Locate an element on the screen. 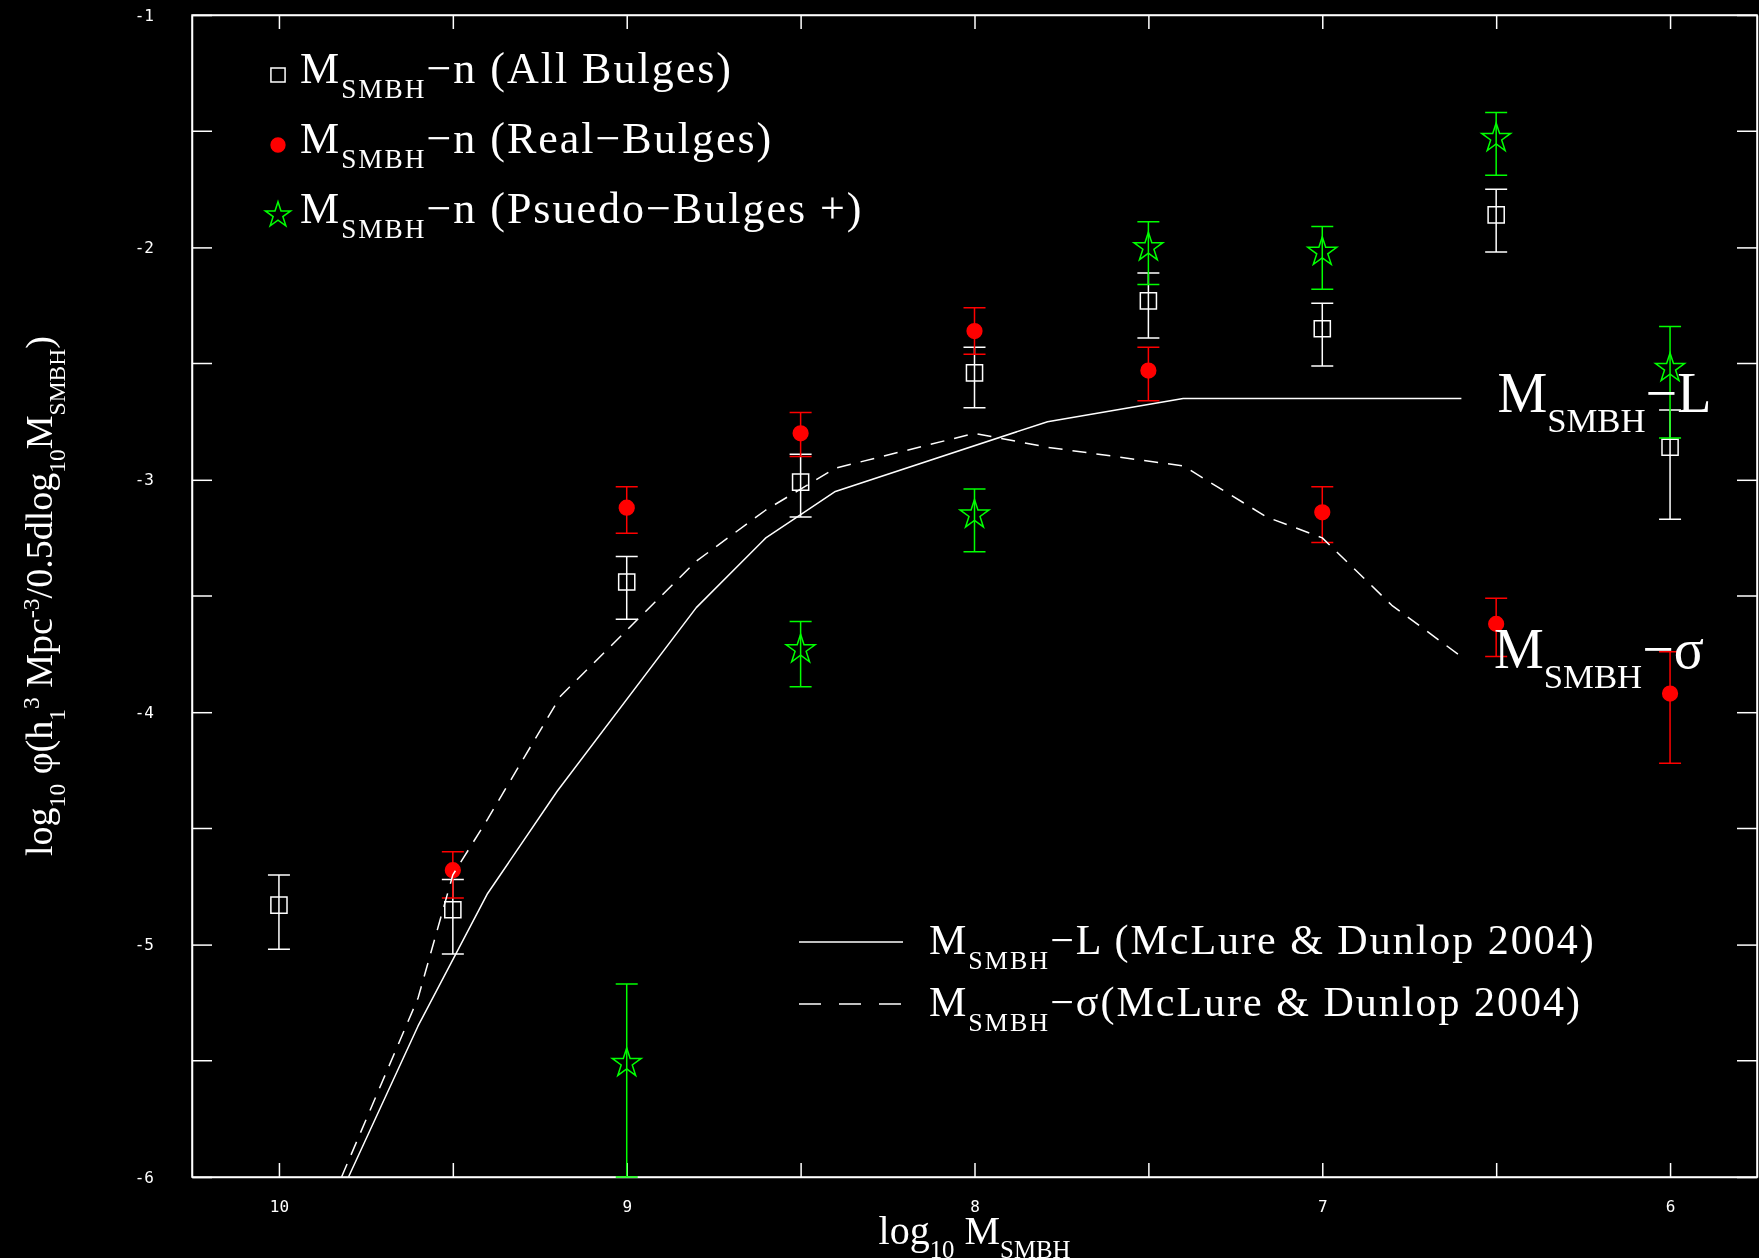  legend-label: M$_{SMBH}$−n (Real−Bulges) is located at coordinates (537, 144).